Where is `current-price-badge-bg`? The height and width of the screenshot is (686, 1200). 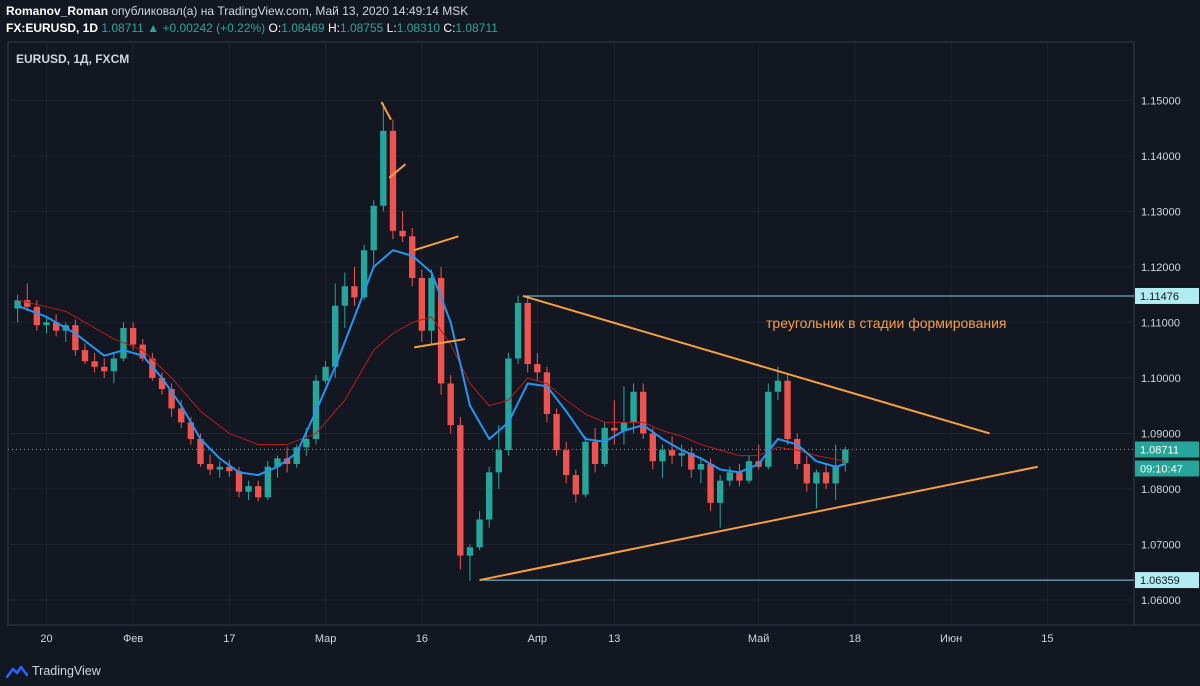
current-price-badge-bg is located at coordinates (1167, 449).